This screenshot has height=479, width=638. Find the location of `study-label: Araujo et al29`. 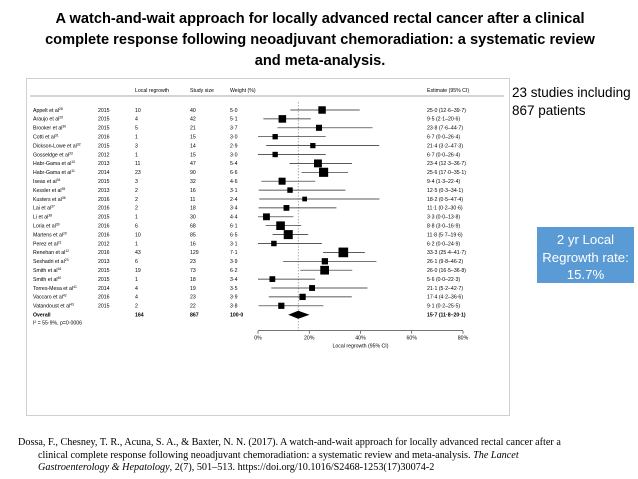

study-label: Araujo et al29 is located at coordinates (48, 119).